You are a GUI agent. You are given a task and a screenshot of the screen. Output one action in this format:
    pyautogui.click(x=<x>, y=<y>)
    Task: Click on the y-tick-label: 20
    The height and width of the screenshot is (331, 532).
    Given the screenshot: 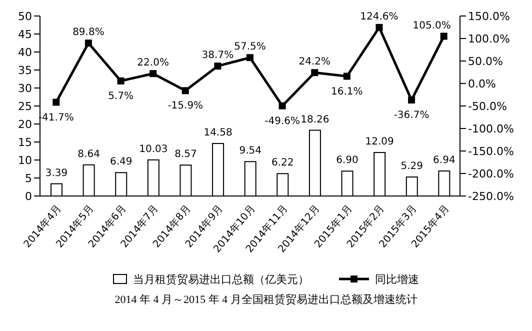 What is the action you would take?
    pyautogui.click(x=25, y=124)
    